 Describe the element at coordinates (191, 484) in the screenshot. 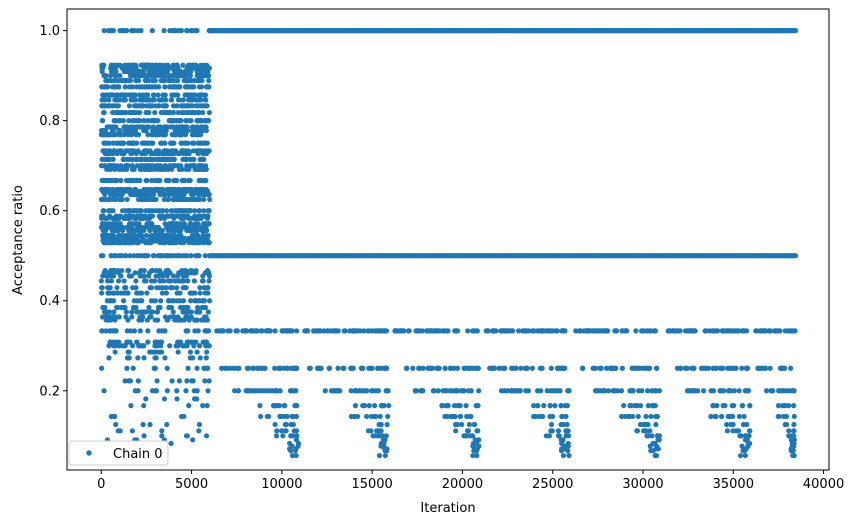

I see `x-tick-label: 5000` at that location.